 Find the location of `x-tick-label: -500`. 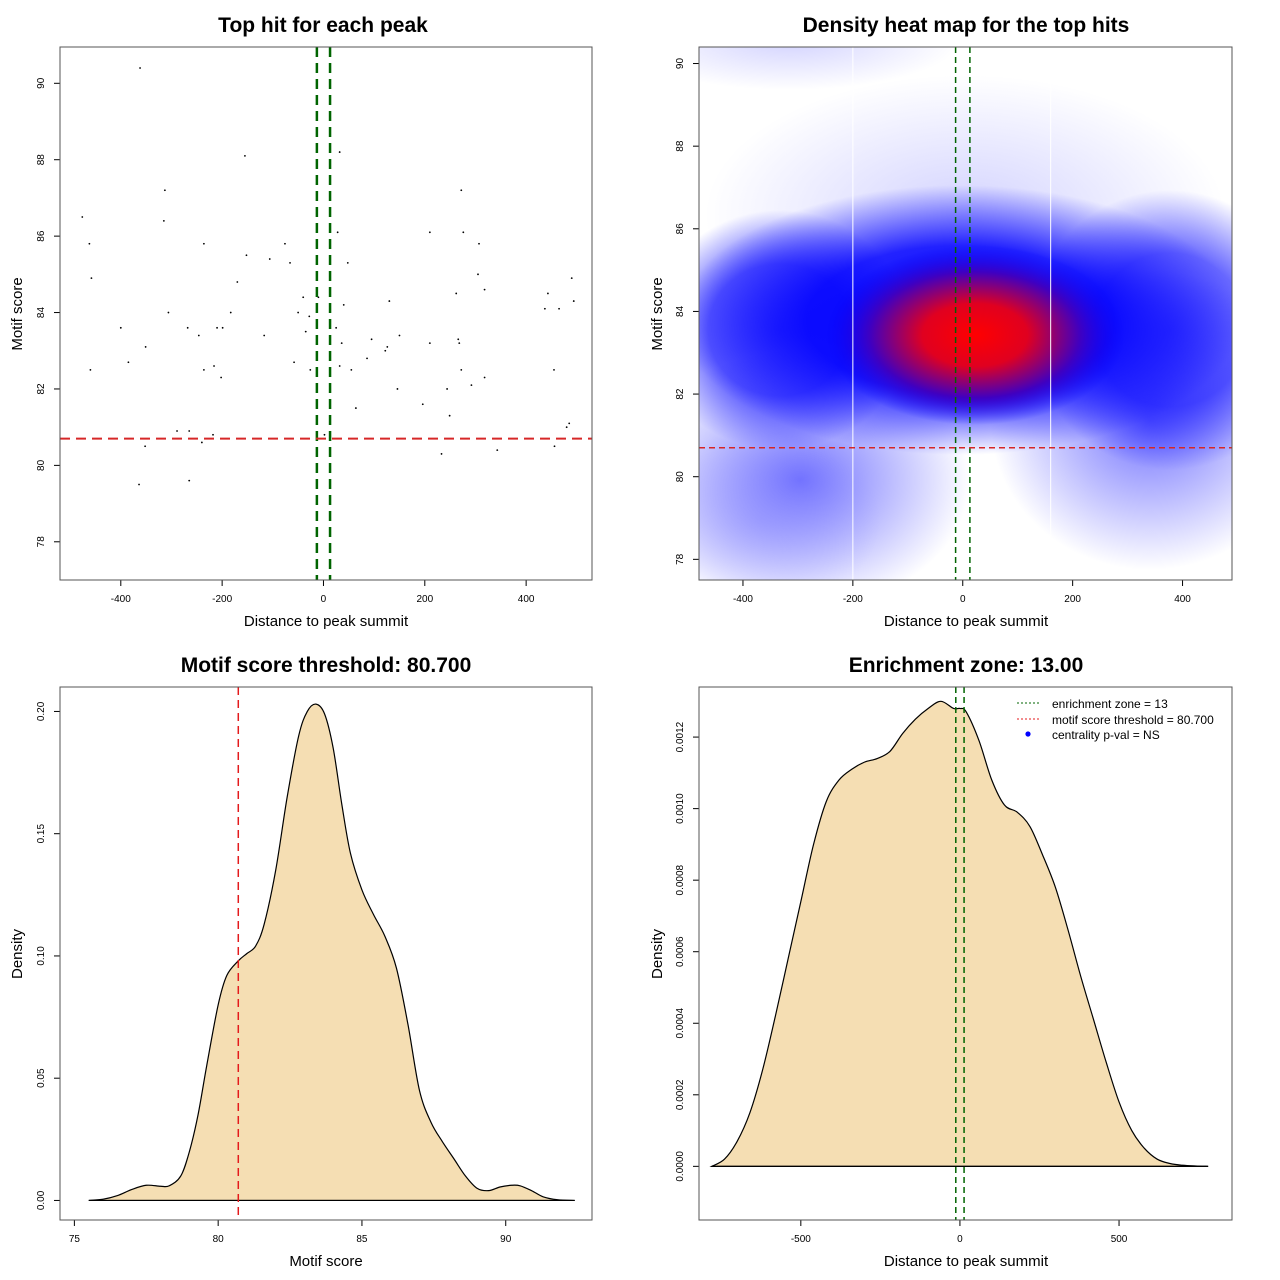

x-tick-label: -500 is located at coordinates (801, 1239).